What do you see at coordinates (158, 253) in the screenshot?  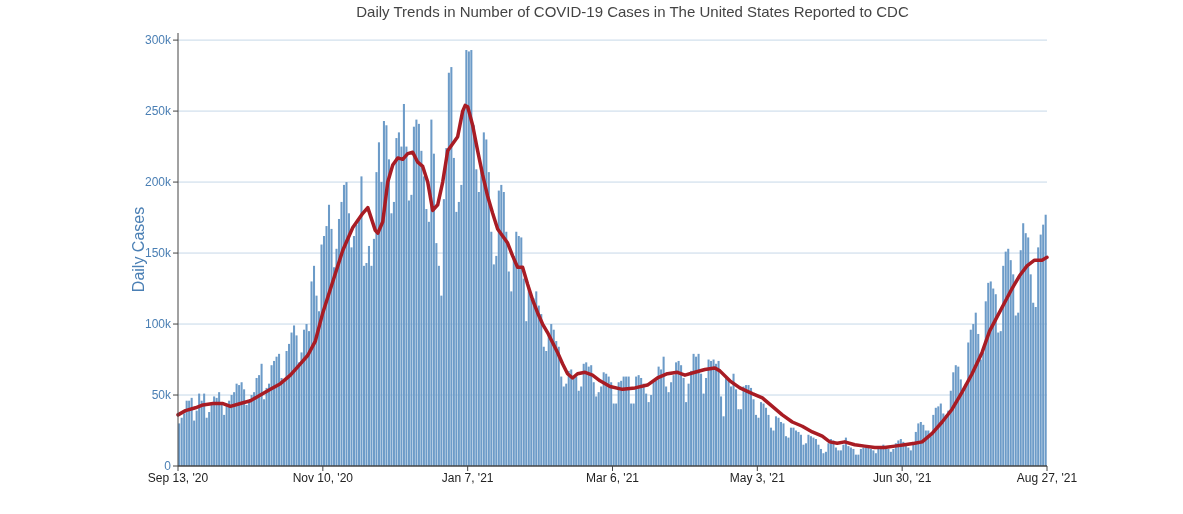 I see `y-tick-label: 150k` at bounding box center [158, 253].